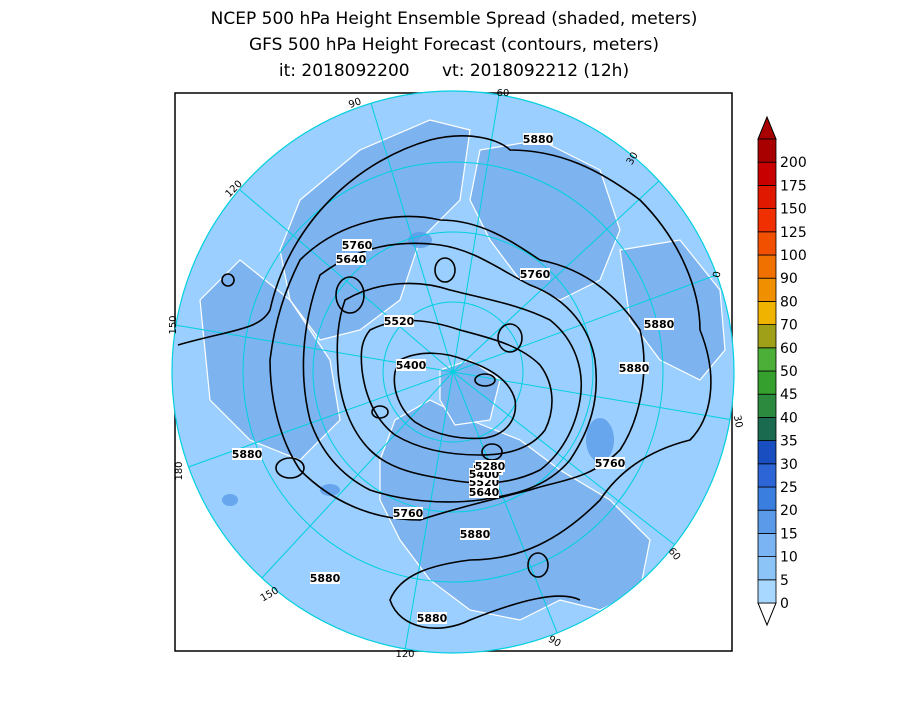 This screenshot has height=702, width=908. I want to click on colorbar-label: 125, so click(793, 233).